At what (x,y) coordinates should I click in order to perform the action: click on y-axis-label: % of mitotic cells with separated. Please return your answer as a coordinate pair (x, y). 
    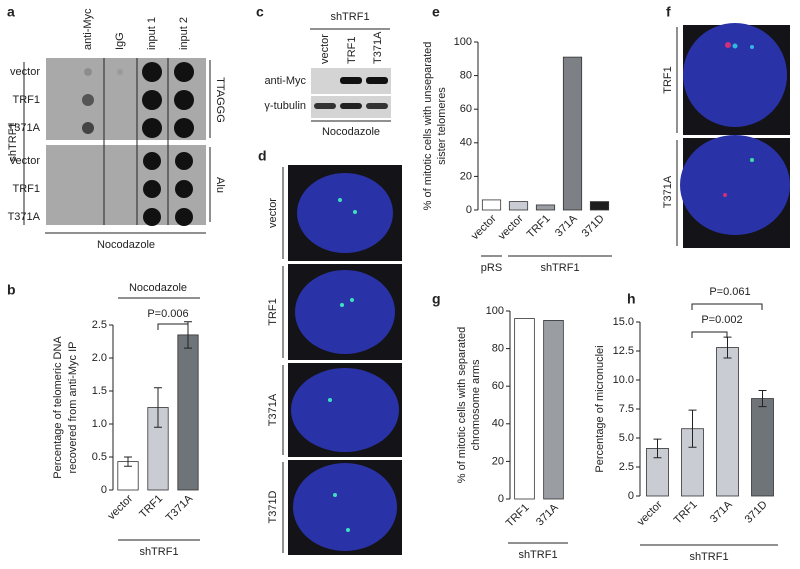
    Looking at the image, I should click on (462, 405).